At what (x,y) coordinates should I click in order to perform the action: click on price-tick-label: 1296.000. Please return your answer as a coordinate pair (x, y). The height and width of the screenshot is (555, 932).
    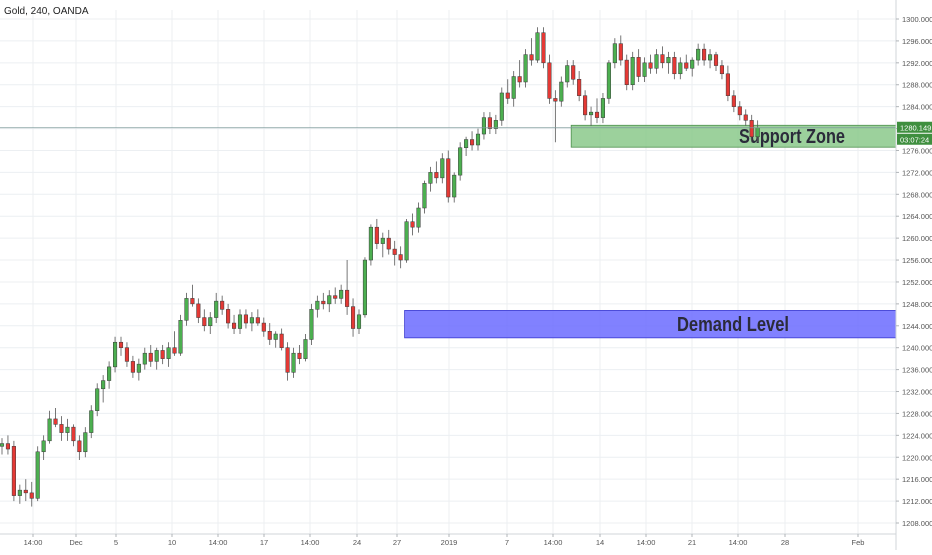
    Looking at the image, I should click on (917, 41).